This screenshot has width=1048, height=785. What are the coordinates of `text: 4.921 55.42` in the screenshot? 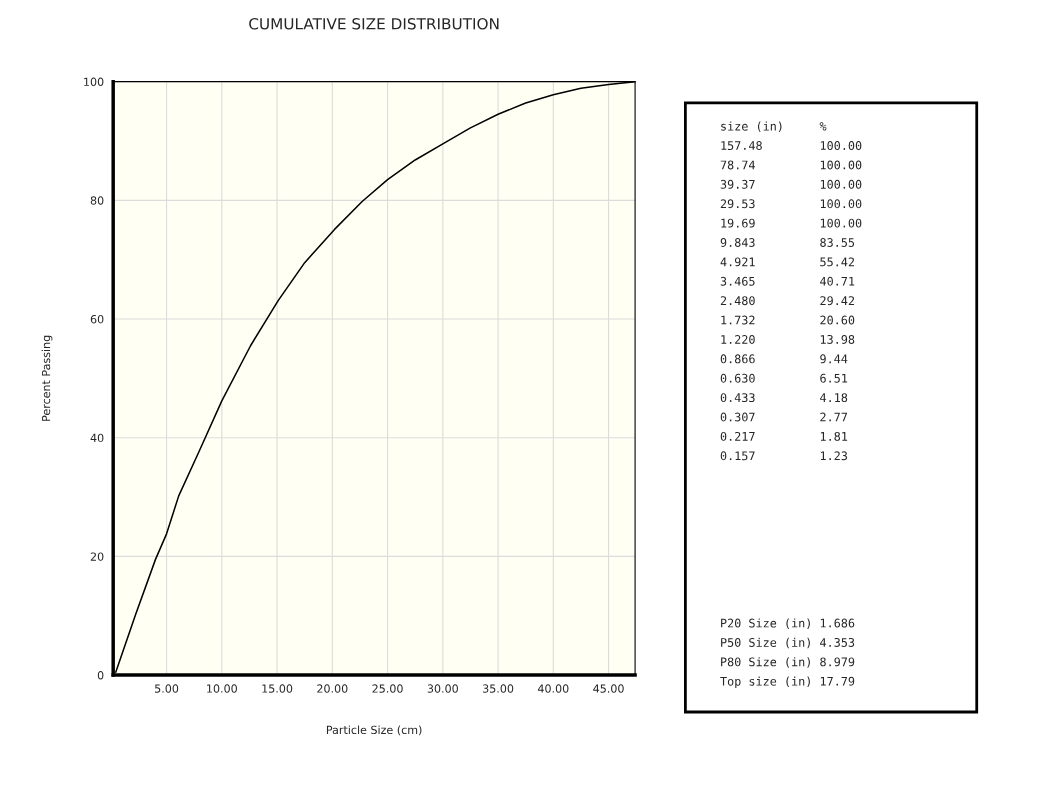 It's located at (787, 262).